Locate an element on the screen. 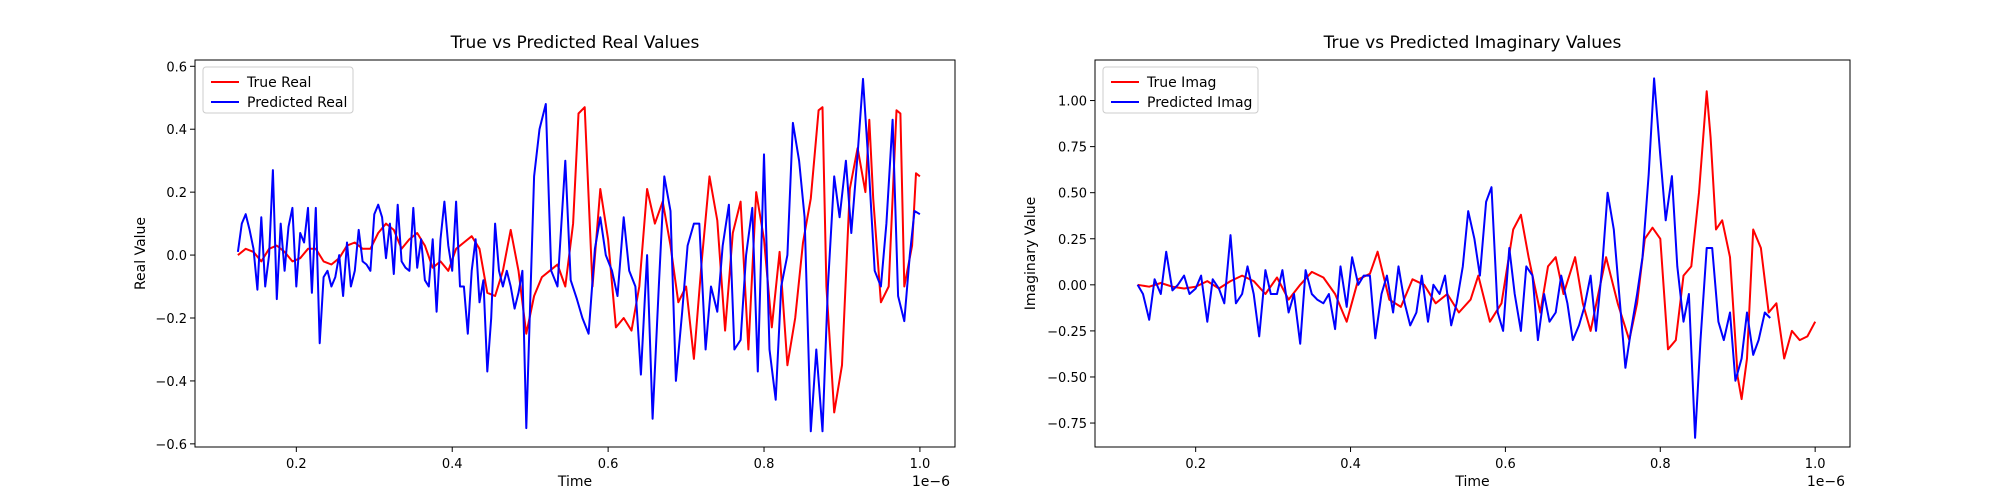  y-tick-label: −0.4 is located at coordinates (171, 382).